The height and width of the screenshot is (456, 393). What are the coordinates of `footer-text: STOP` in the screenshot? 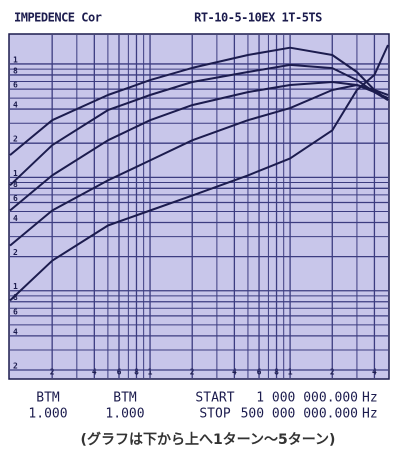 It's located at (214, 414).